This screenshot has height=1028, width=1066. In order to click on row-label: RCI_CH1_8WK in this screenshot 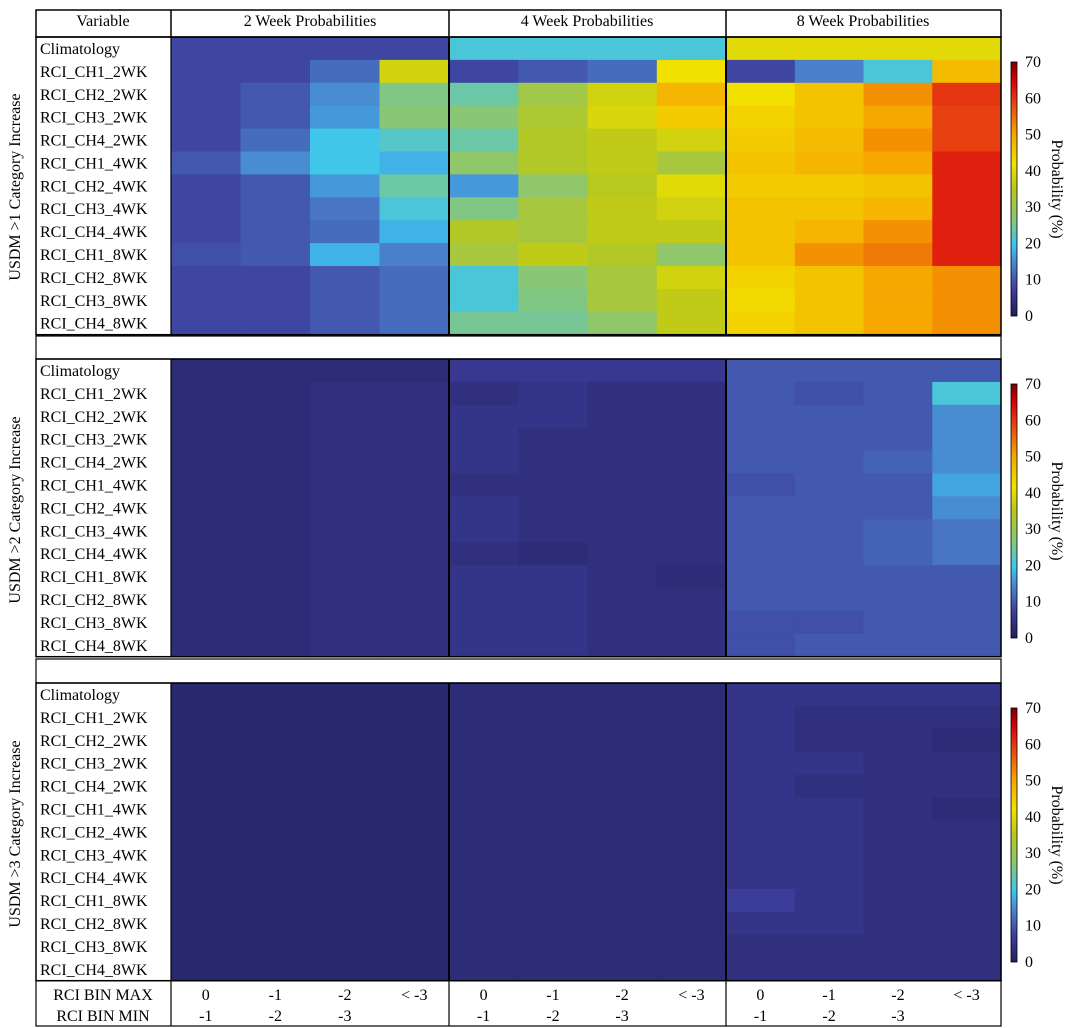, I will do `click(94, 901)`.